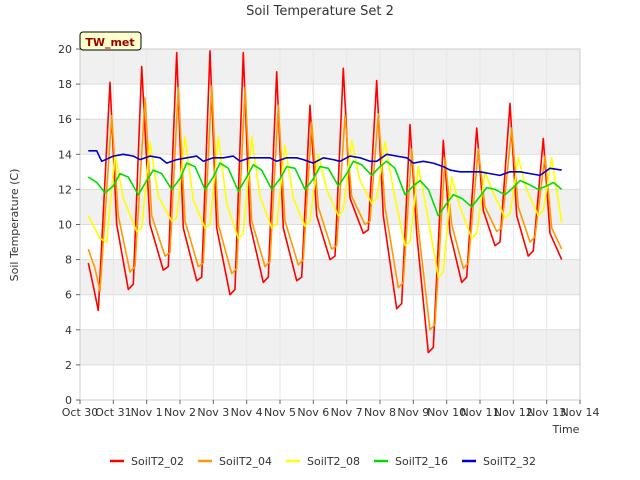 This screenshot has width=640, height=480. Describe the element at coordinates (113, 412) in the screenshot. I see `x-tick-label: Oct 31` at that location.